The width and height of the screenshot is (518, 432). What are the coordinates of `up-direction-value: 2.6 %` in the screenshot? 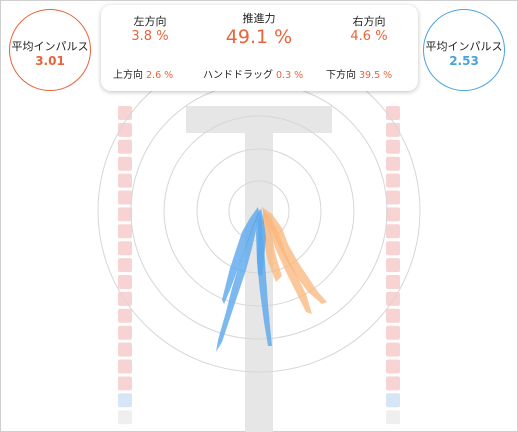 It's located at (160, 75).